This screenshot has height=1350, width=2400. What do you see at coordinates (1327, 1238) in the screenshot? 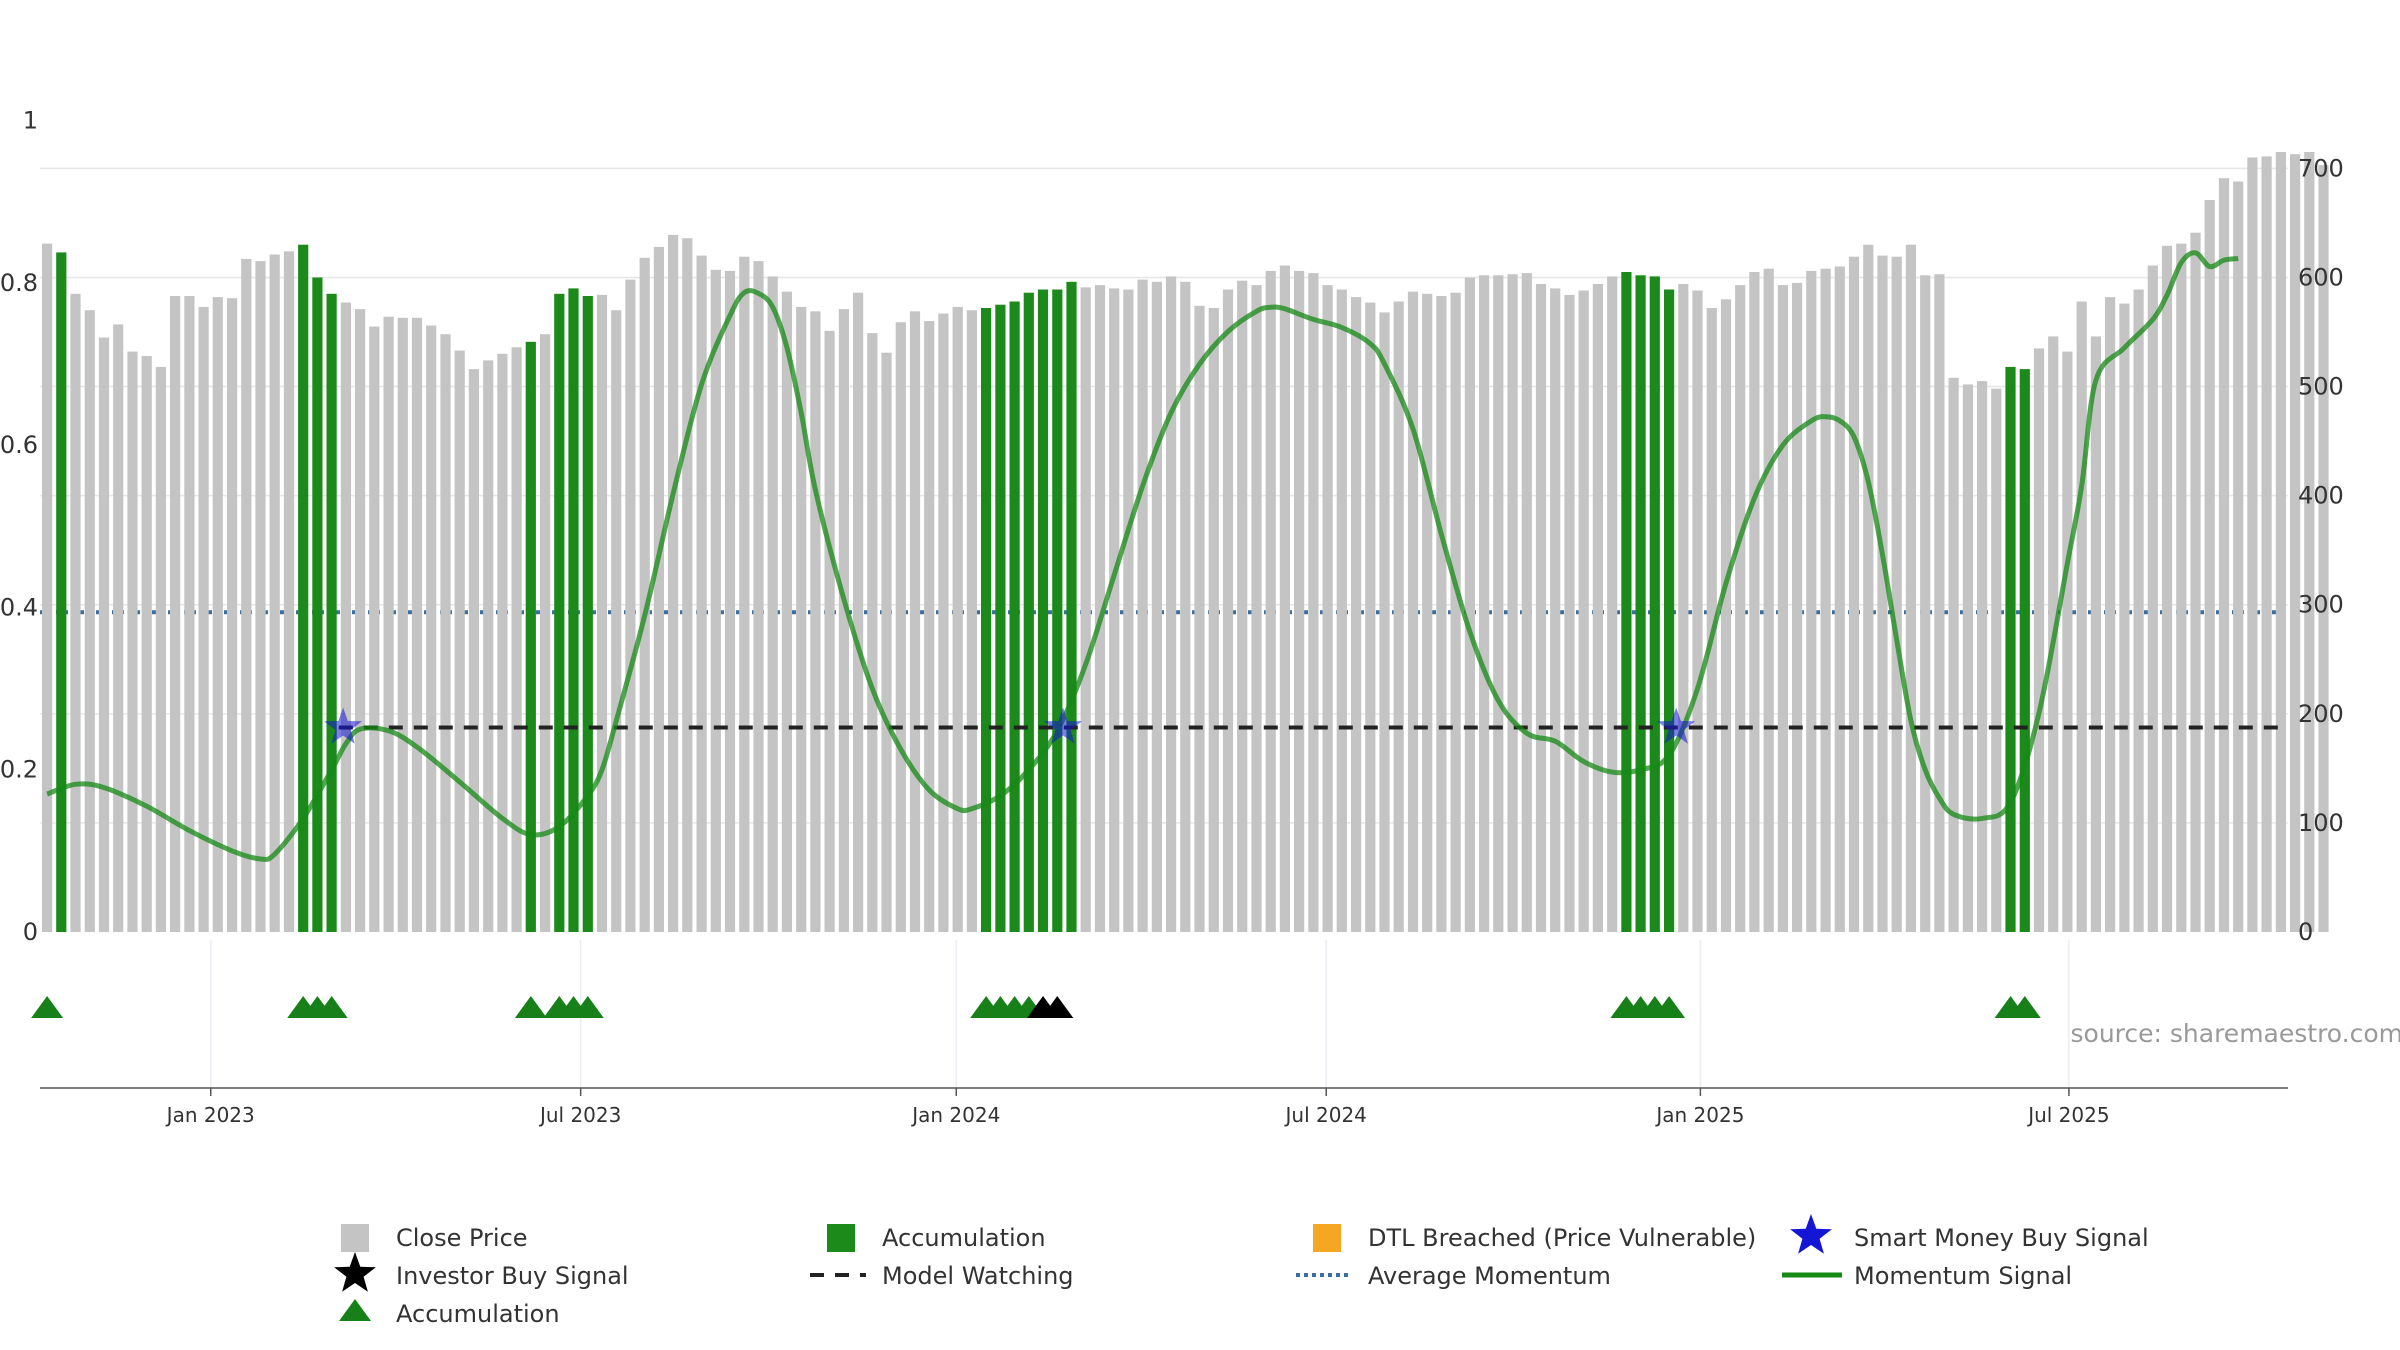
I see `legend-dtl-swatch` at bounding box center [1327, 1238].